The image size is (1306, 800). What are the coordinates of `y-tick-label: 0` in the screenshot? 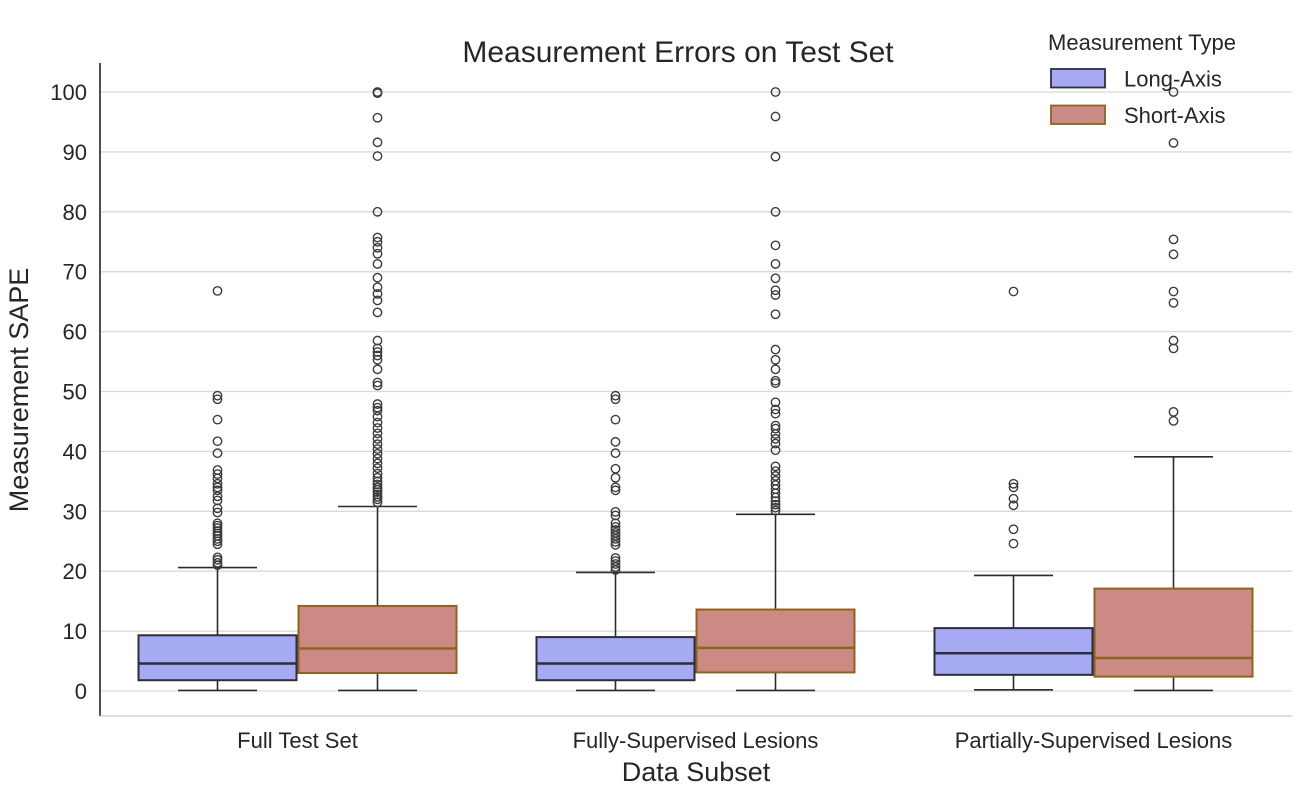 It's located at (81, 691).